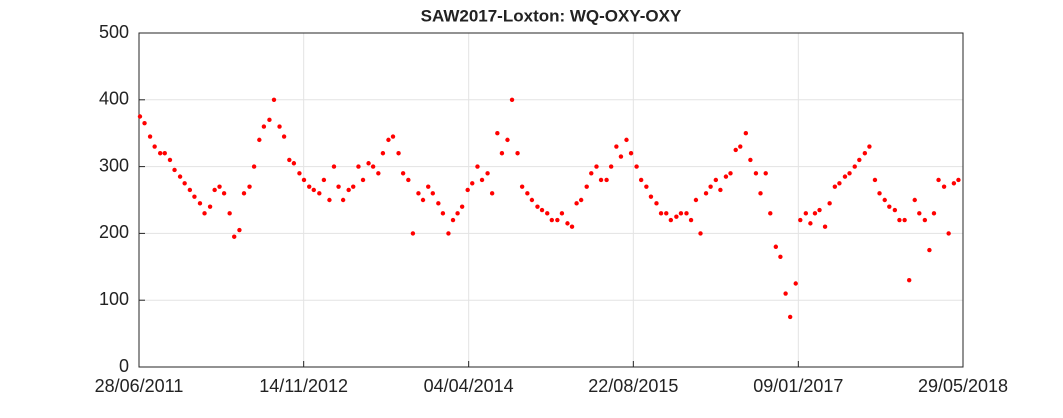 The width and height of the screenshot is (1063, 418). I want to click on x-tick-label: 04/04/2014, so click(469, 386).